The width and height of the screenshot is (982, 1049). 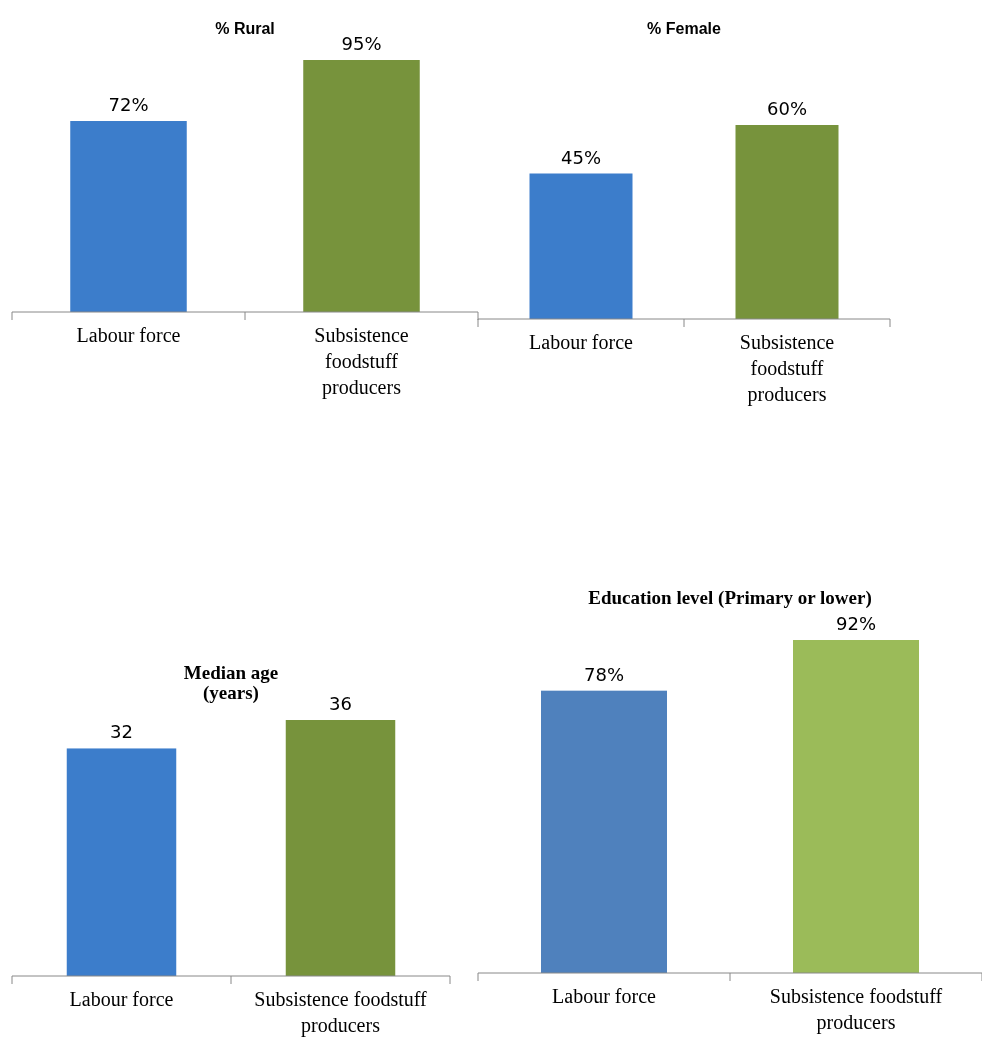 What do you see at coordinates (340, 703) in the screenshot?
I see `data-label: 36` at bounding box center [340, 703].